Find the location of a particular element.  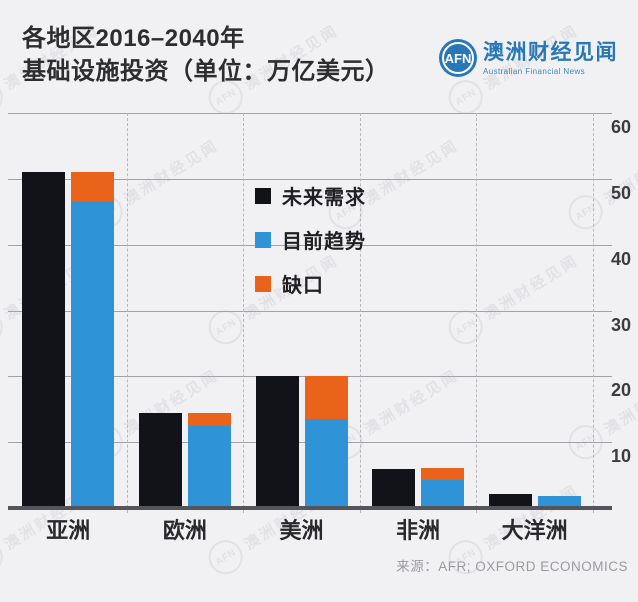

legend-swatch-gap is located at coordinates (263, 283).